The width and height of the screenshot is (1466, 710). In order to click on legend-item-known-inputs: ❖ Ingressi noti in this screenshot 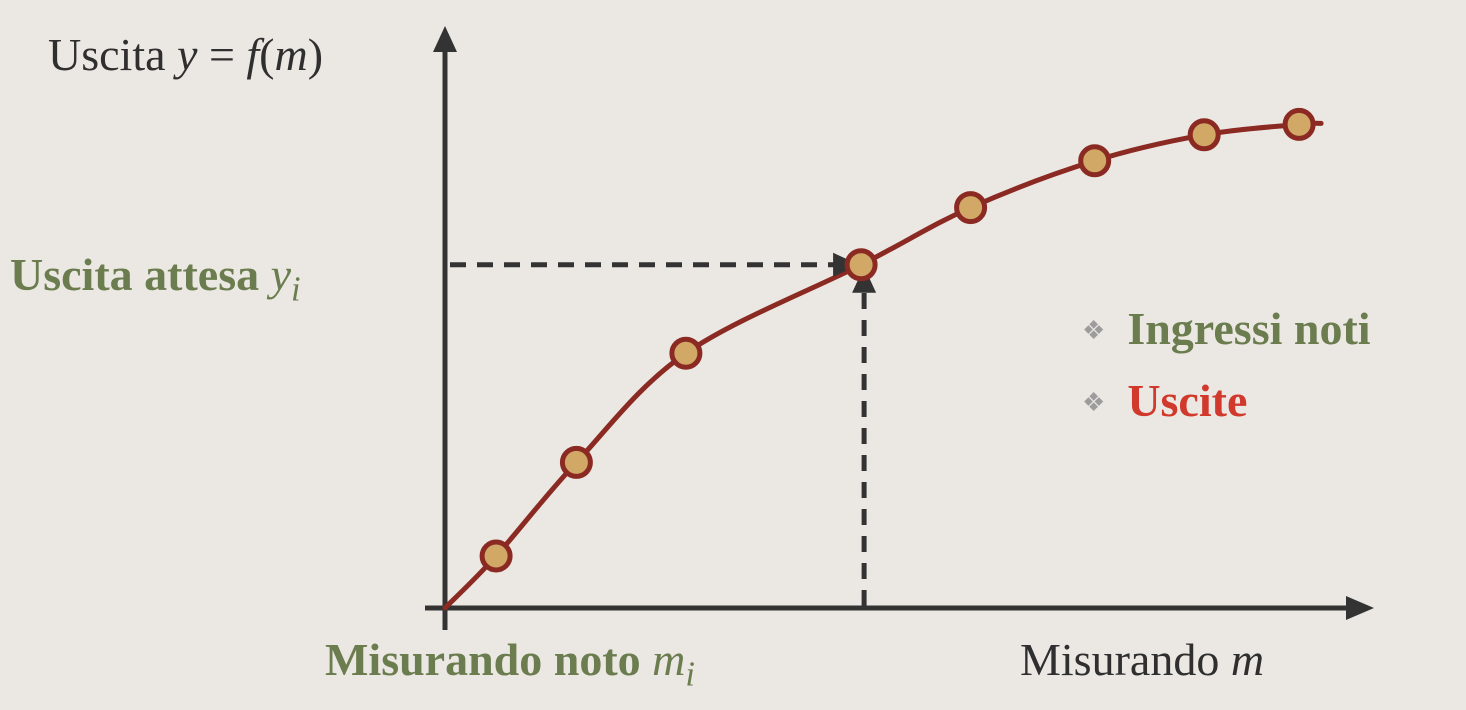, I will do `click(1226, 328)`.